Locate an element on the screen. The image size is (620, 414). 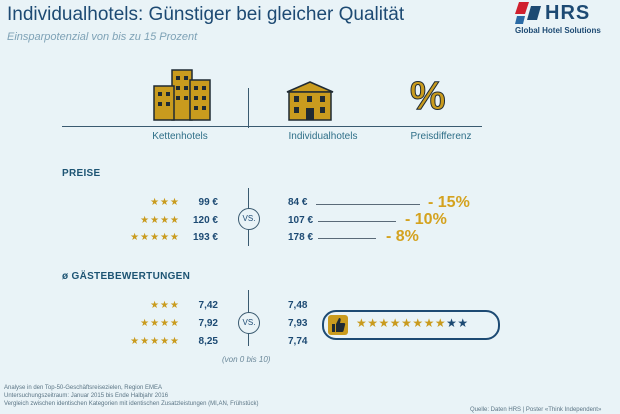
individual-rating: 7,93 is located at coordinates (298, 323).